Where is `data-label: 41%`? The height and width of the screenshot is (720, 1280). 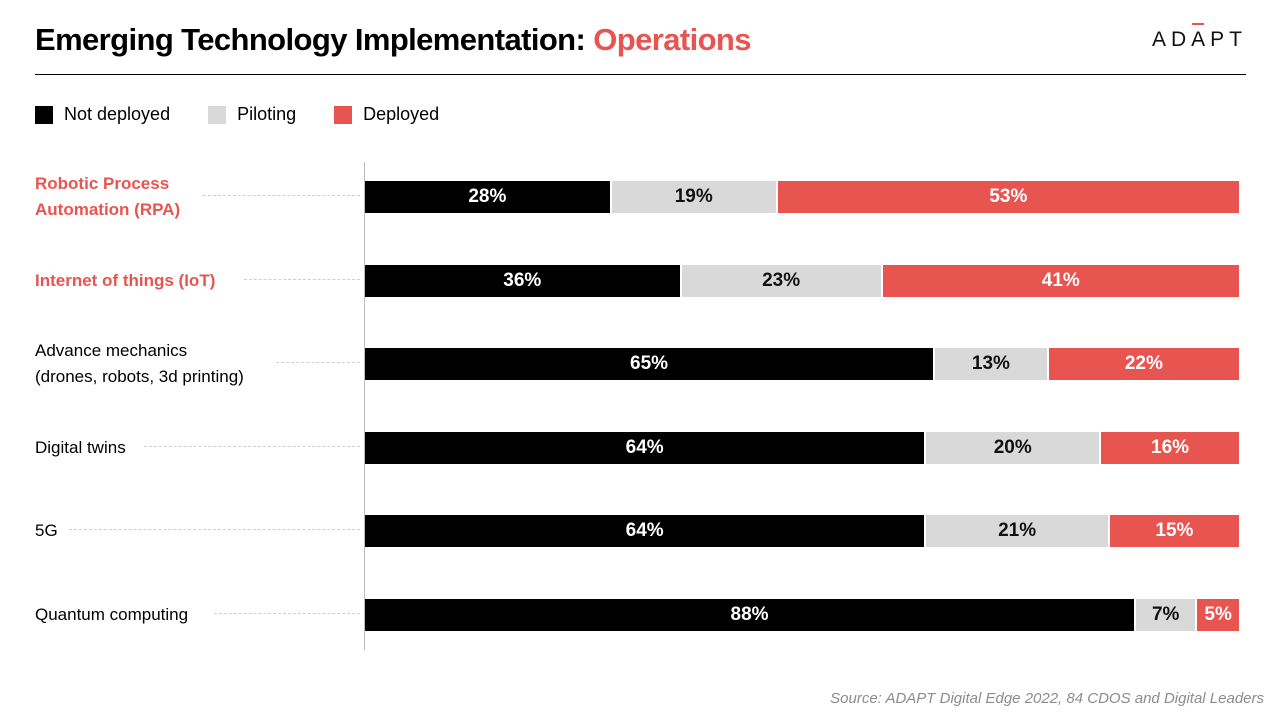
data-label: 41% is located at coordinates (1060, 280).